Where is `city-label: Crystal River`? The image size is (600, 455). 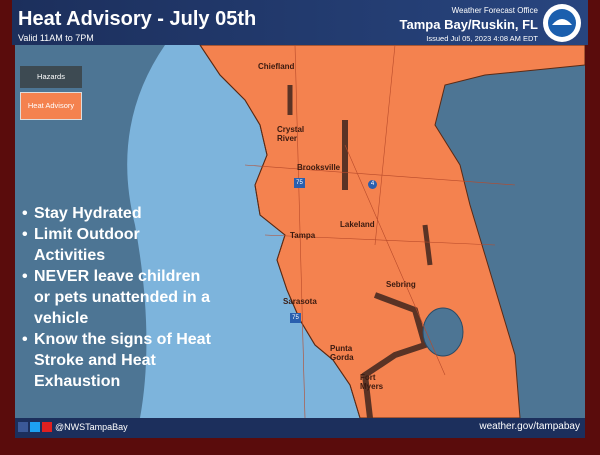 city-label: Crystal River is located at coordinates (291, 134).